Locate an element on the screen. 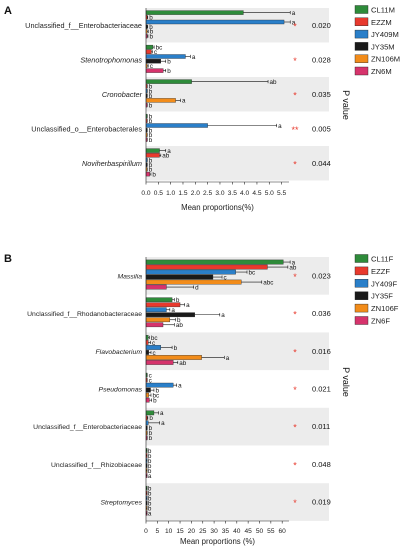 The image size is (405, 550). panel-letter: A is located at coordinates (8, 11).